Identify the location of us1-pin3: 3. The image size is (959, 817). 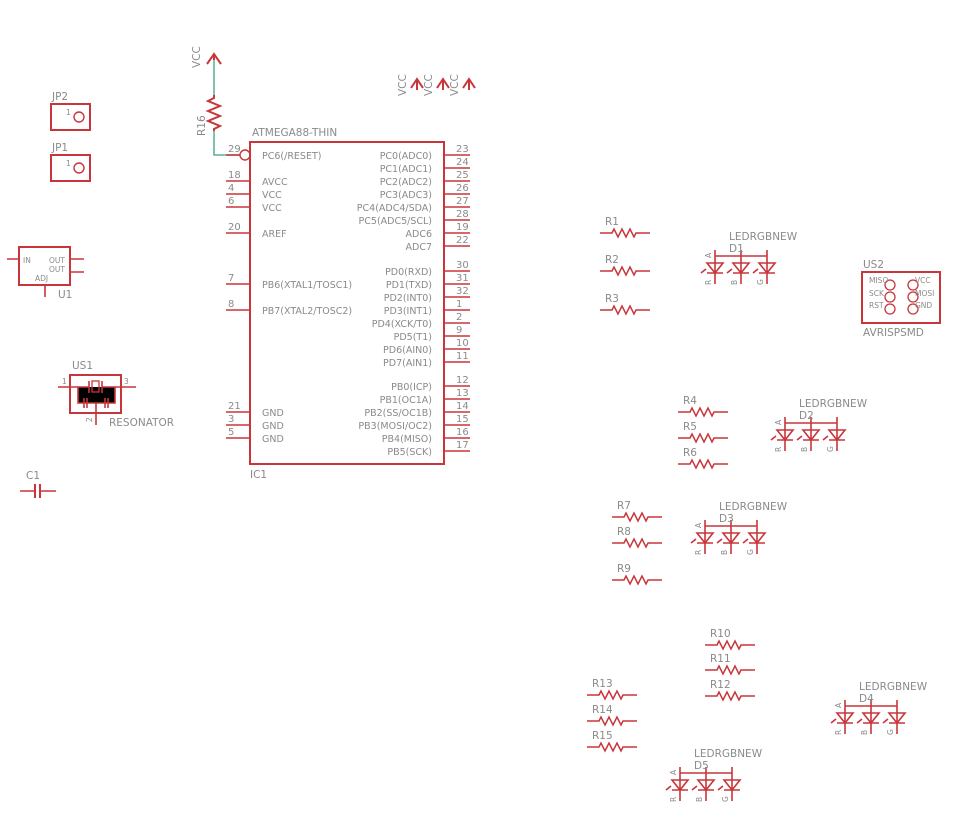
(126, 381).